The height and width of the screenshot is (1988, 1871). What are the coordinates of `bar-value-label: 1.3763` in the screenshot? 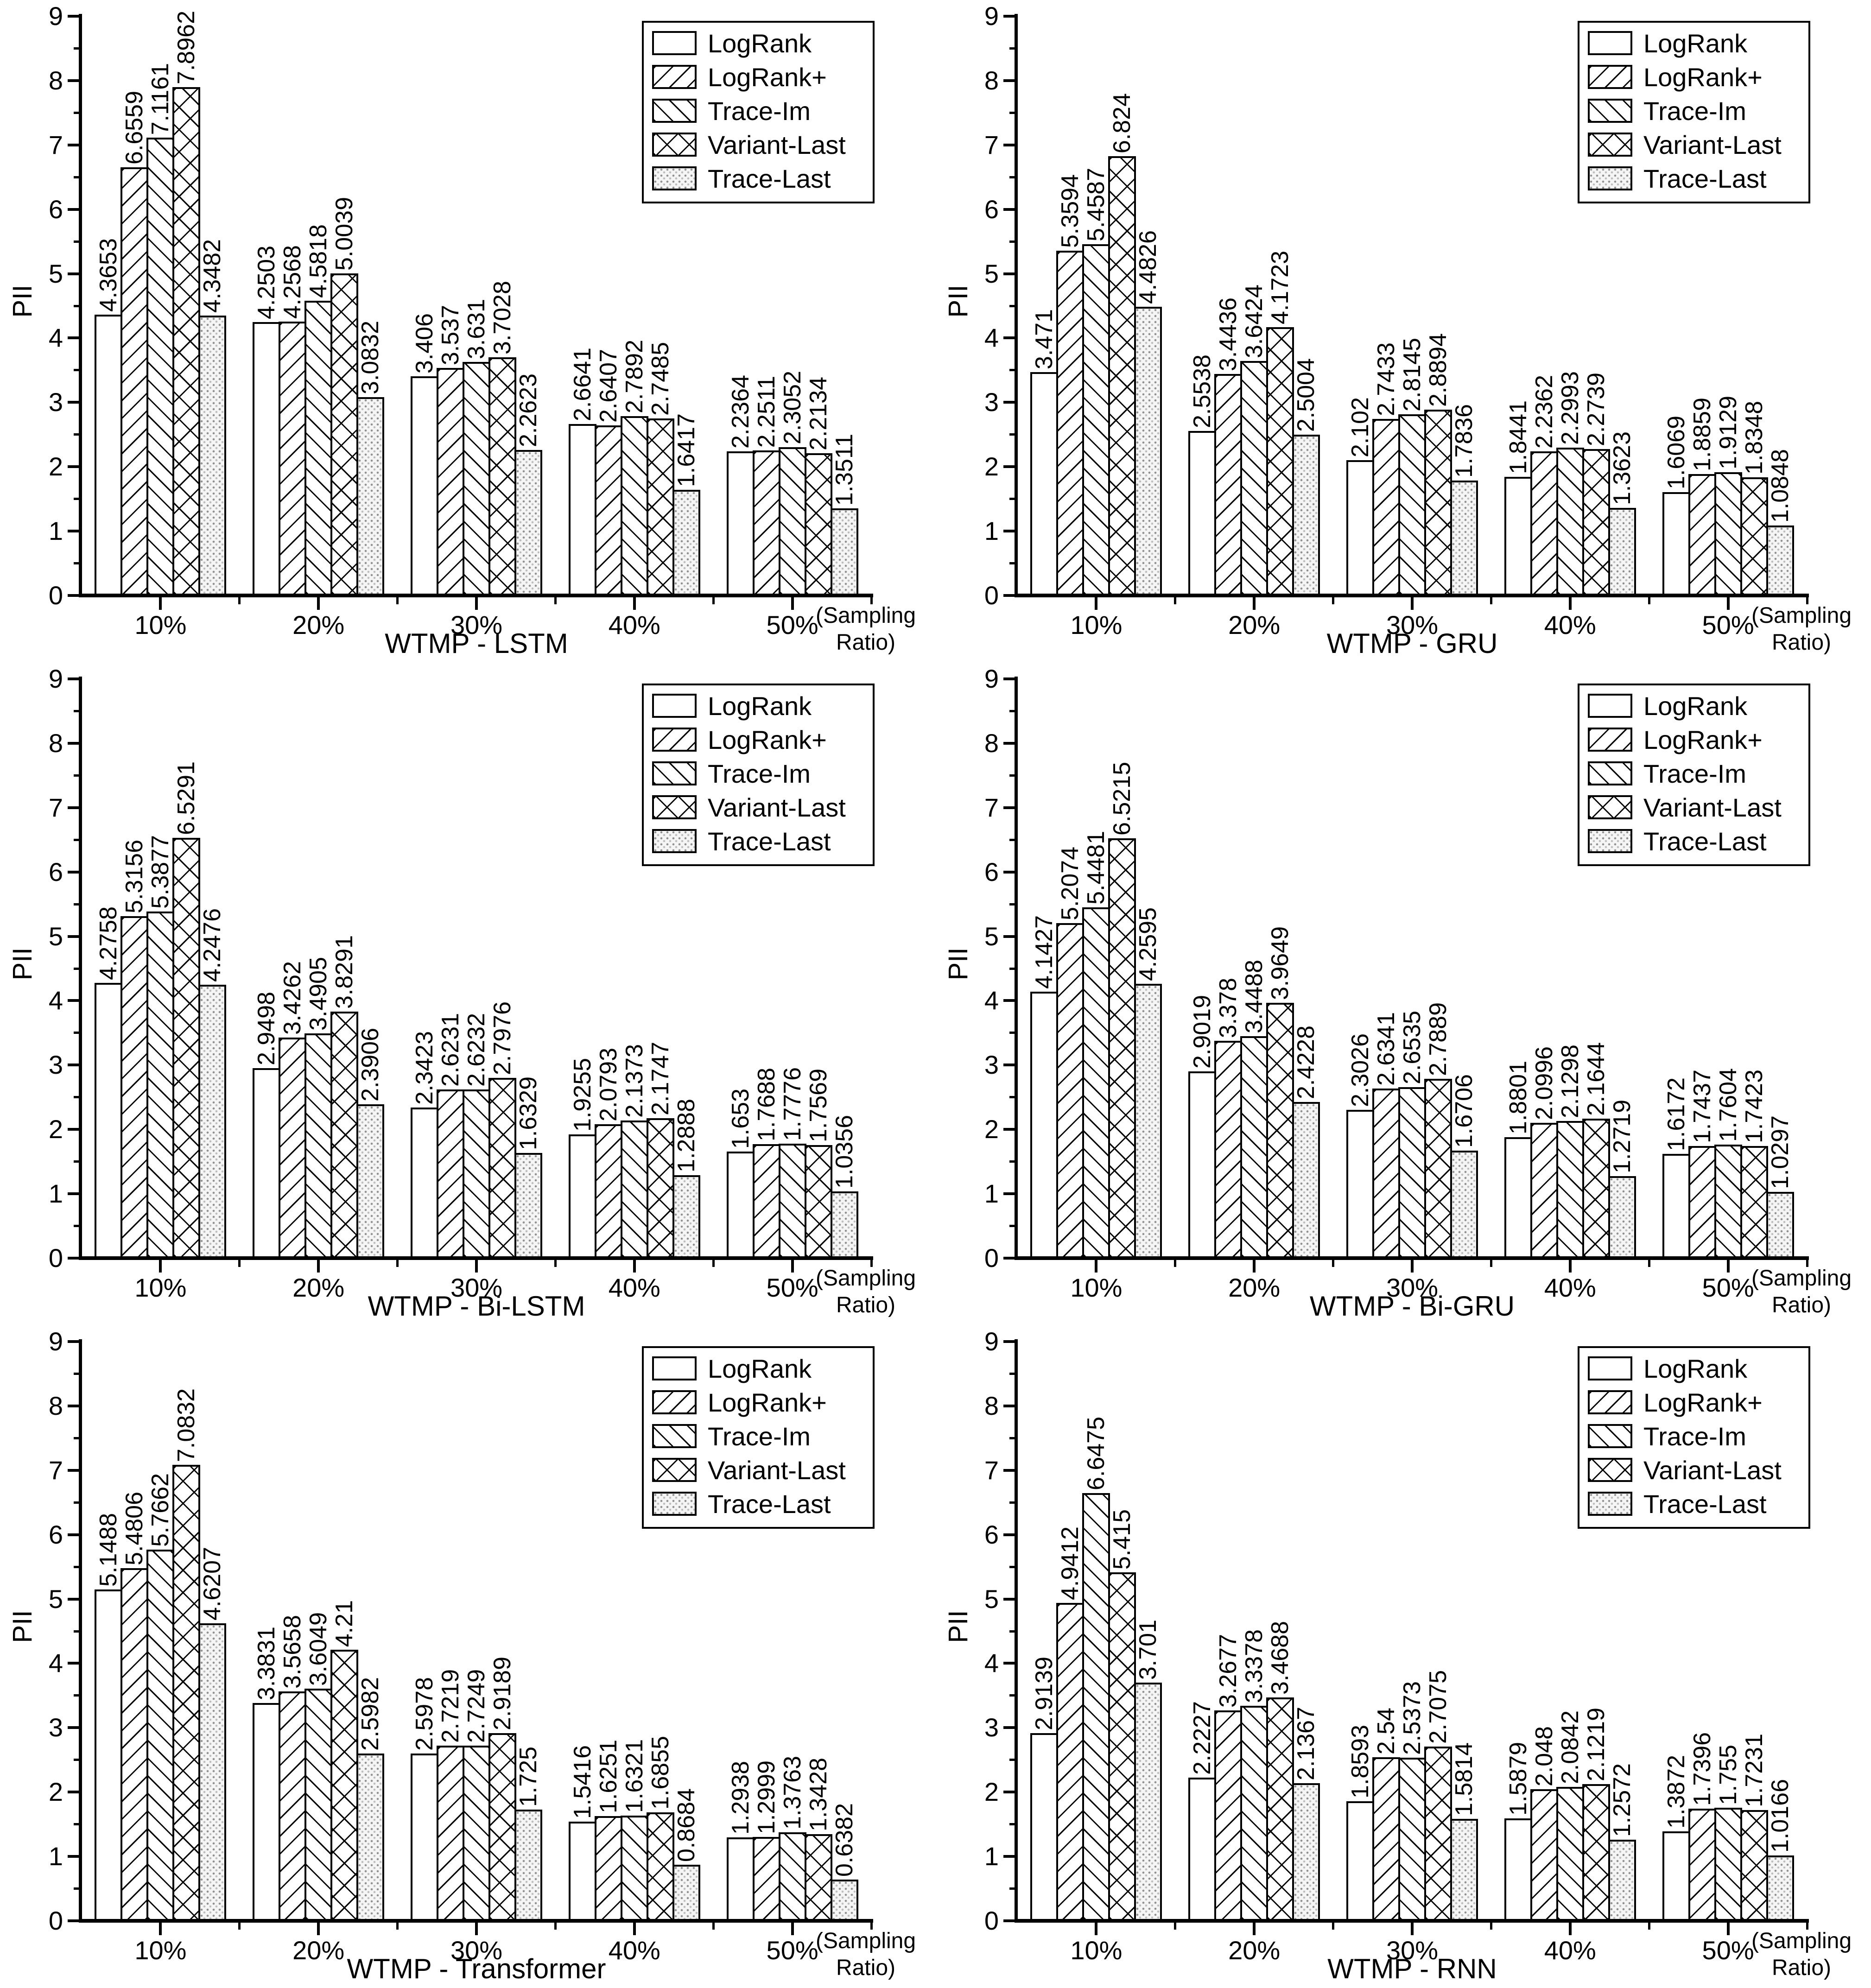 It's located at (792, 1792).